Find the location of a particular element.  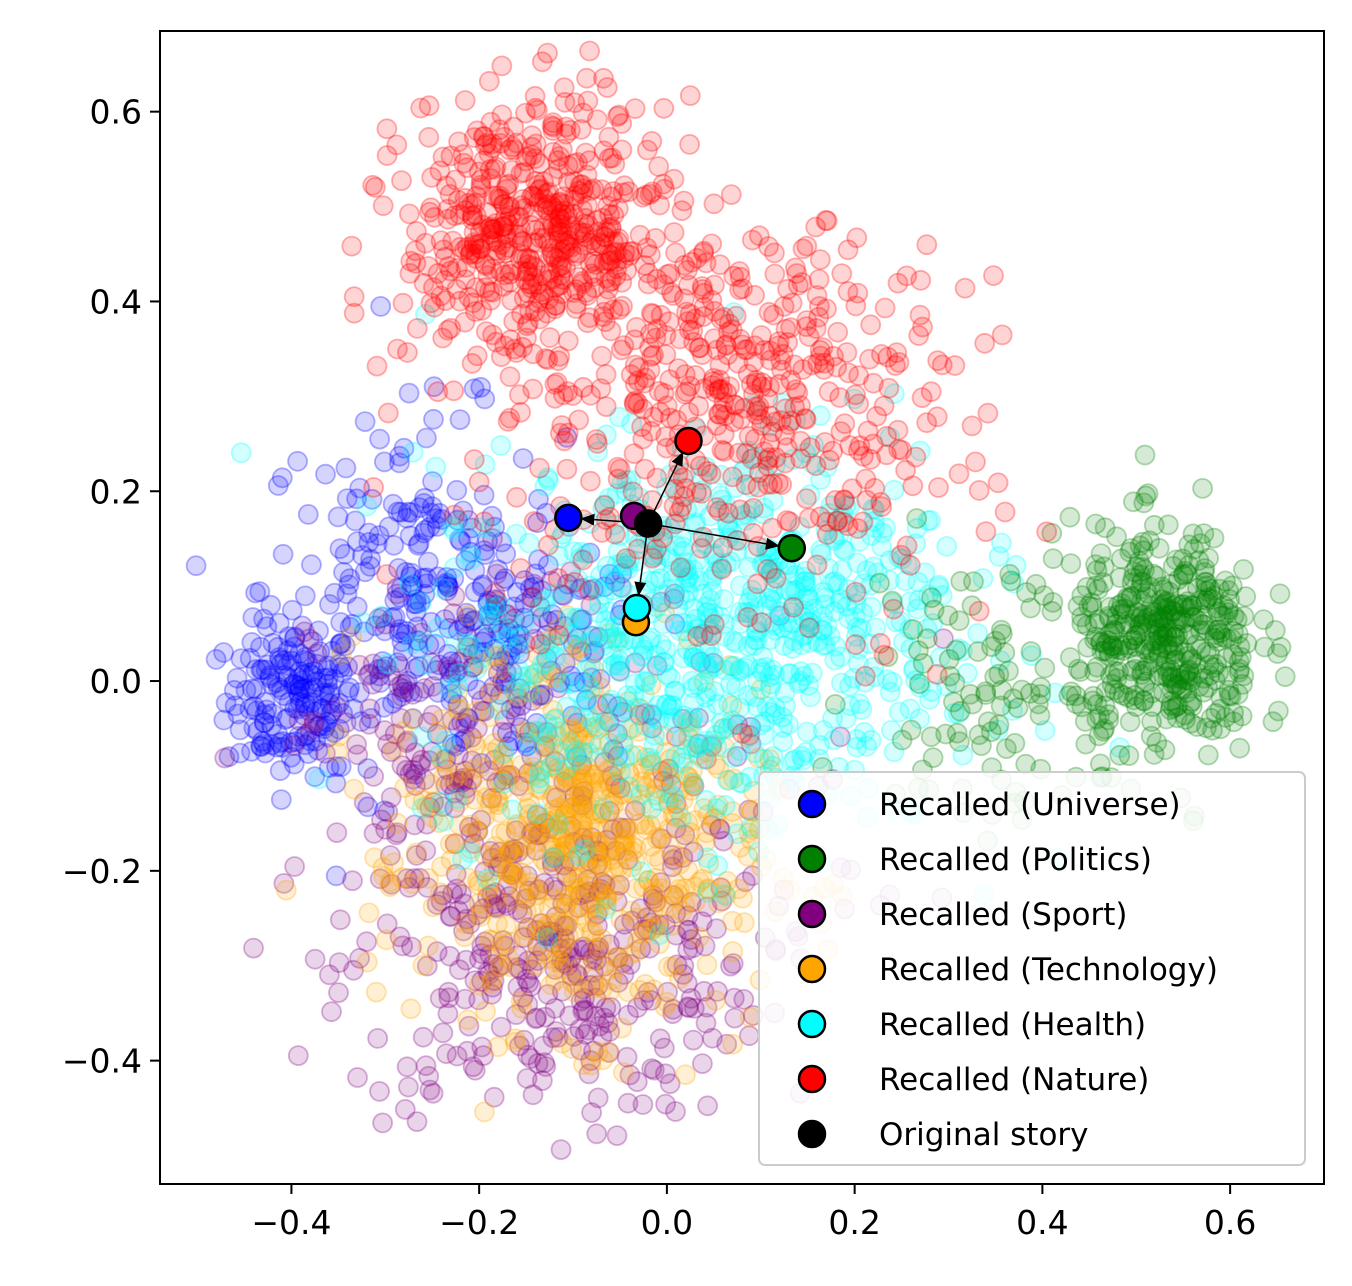

y-tick-label: 0.4 is located at coordinates (116, 301).